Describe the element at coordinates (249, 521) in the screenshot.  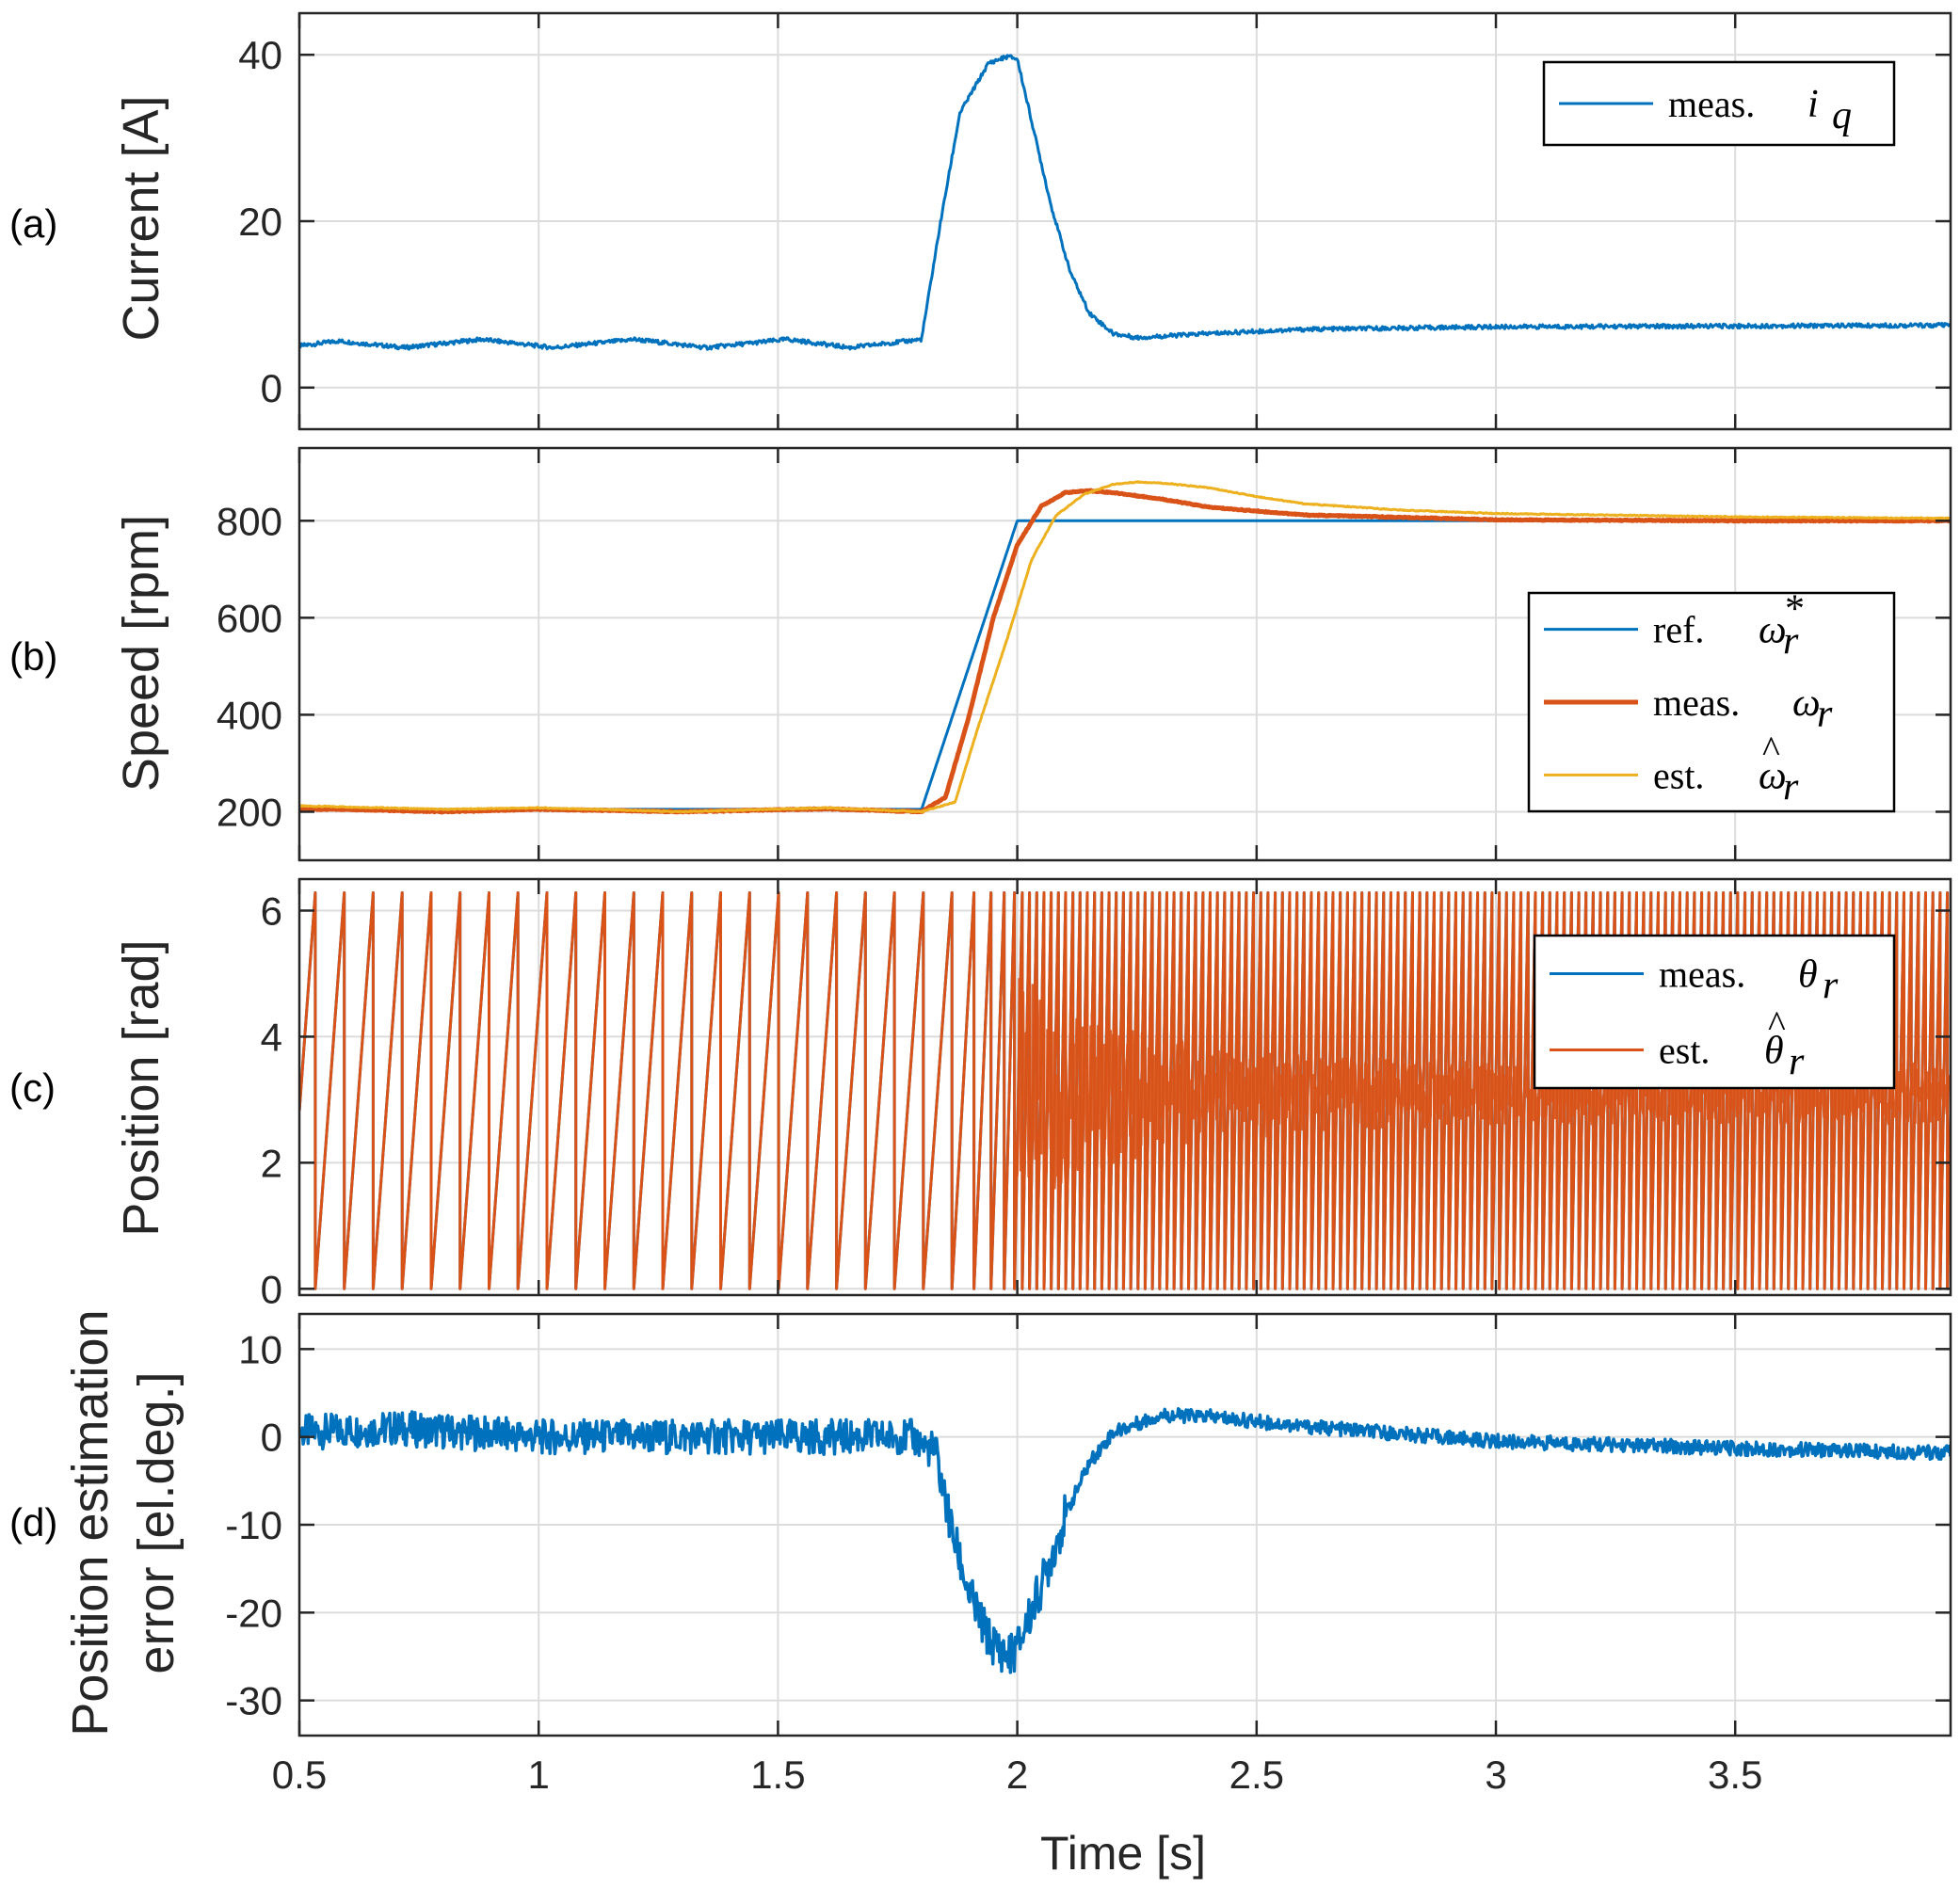
I see `y-tick-label: 800` at that location.